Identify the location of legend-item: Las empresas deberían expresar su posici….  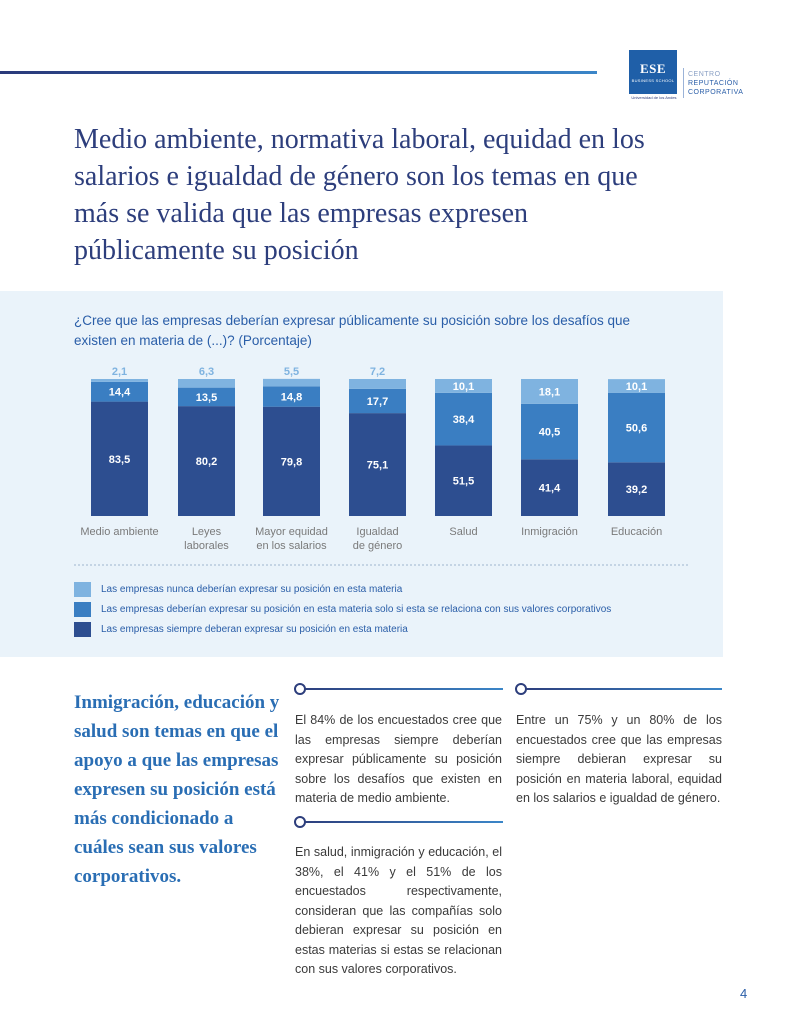
(342, 609).